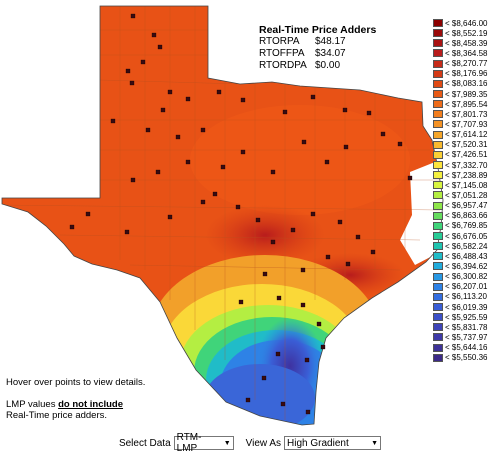  What do you see at coordinates (466, 64) in the screenshot?
I see `legend-label: < $8,270.77` at bounding box center [466, 64].